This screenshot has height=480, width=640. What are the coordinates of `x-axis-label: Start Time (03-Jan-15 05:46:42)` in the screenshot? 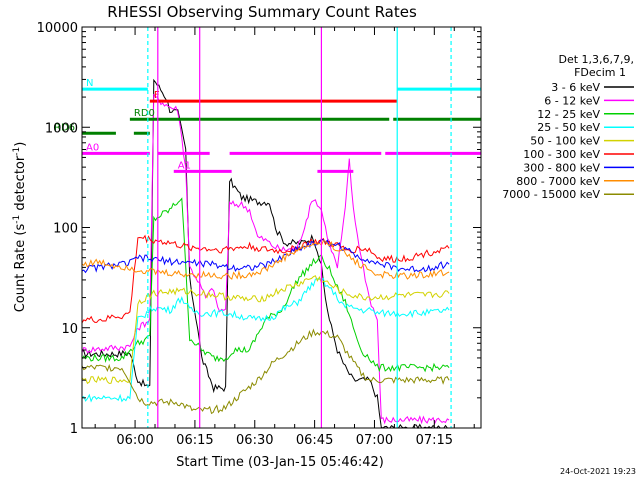 It's located at (280, 462).